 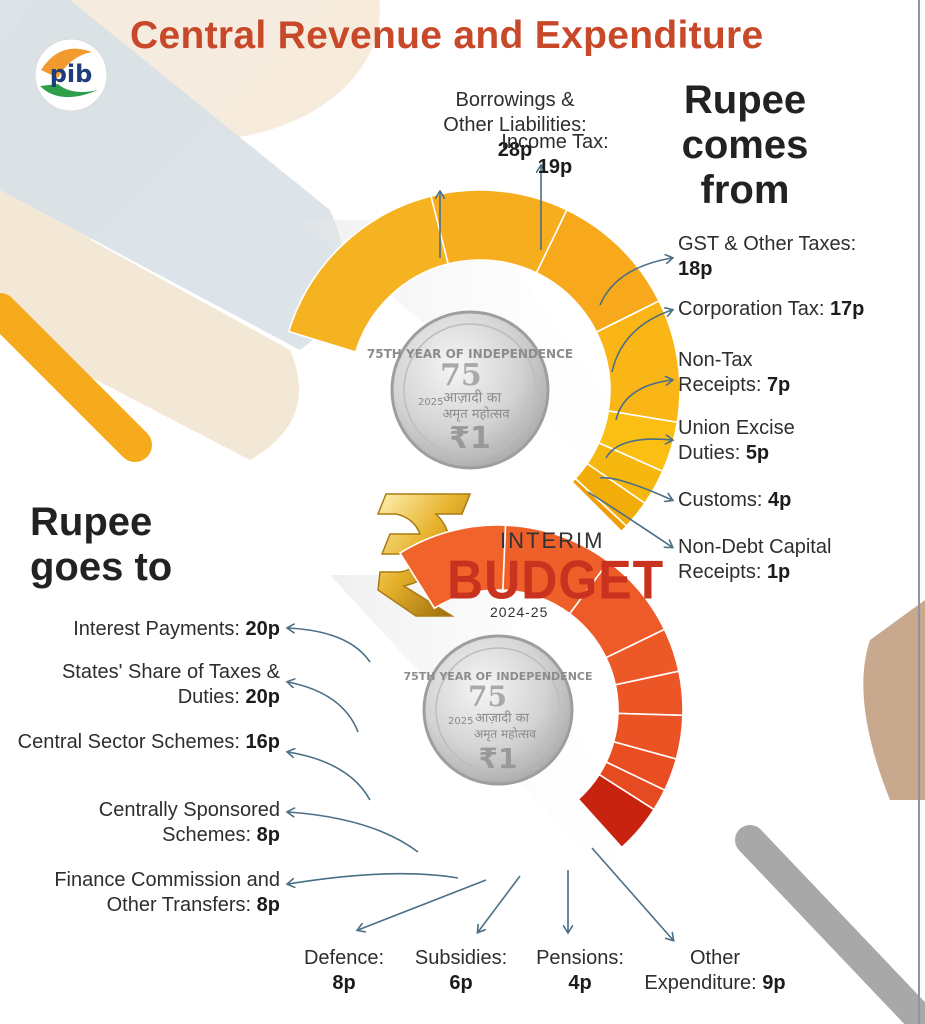 What do you see at coordinates (159, 629) in the screenshot?
I see `slice-label-text: Interest Payments:` at bounding box center [159, 629].